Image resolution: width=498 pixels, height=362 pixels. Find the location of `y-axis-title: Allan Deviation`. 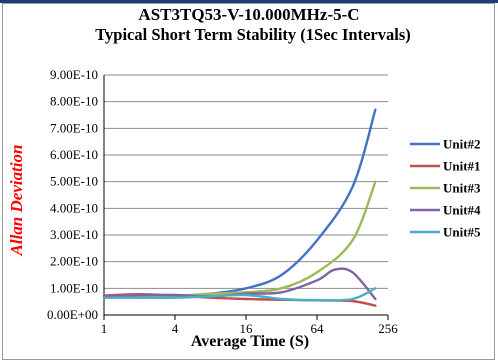

y-axis-title: Allan Deviation is located at coordinates (16, 201).